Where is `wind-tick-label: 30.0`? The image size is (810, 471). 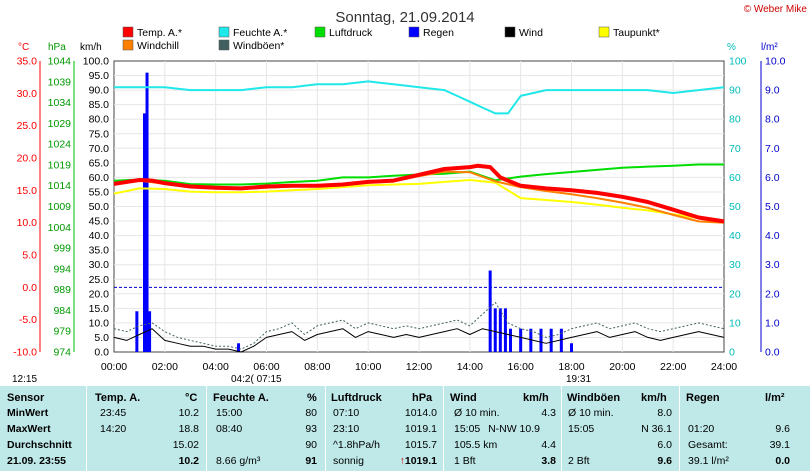
wind-tick-label: 30.0 is located at coordinates (99, 265).